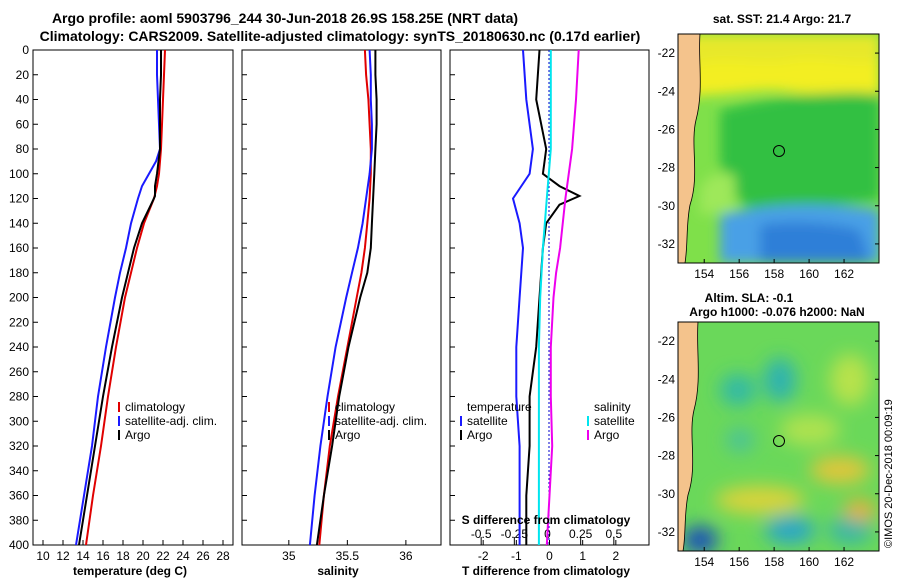 This screenshot has height=580, width=900. Describe the element at coordinates (103, 556) in the screenshot. I see `x-tick-label: 16` at that location.